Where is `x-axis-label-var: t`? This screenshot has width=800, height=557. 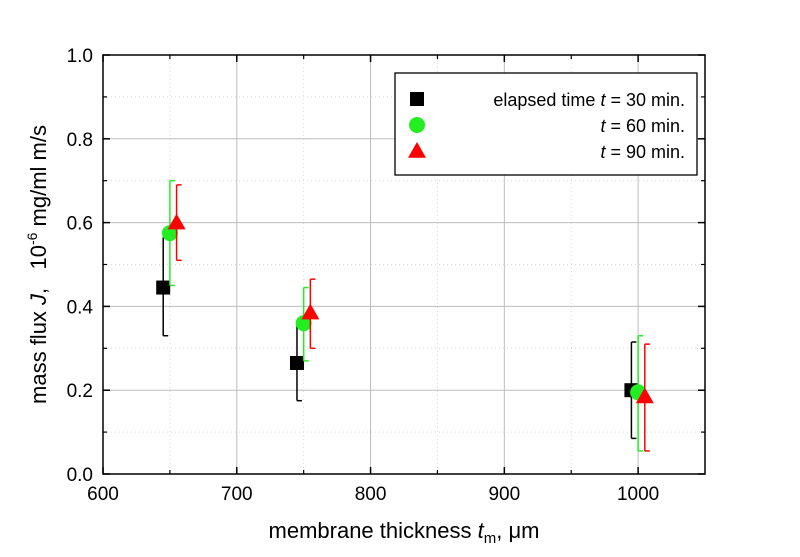 x-axis-label-var: t is located at coordinates (481, 530).